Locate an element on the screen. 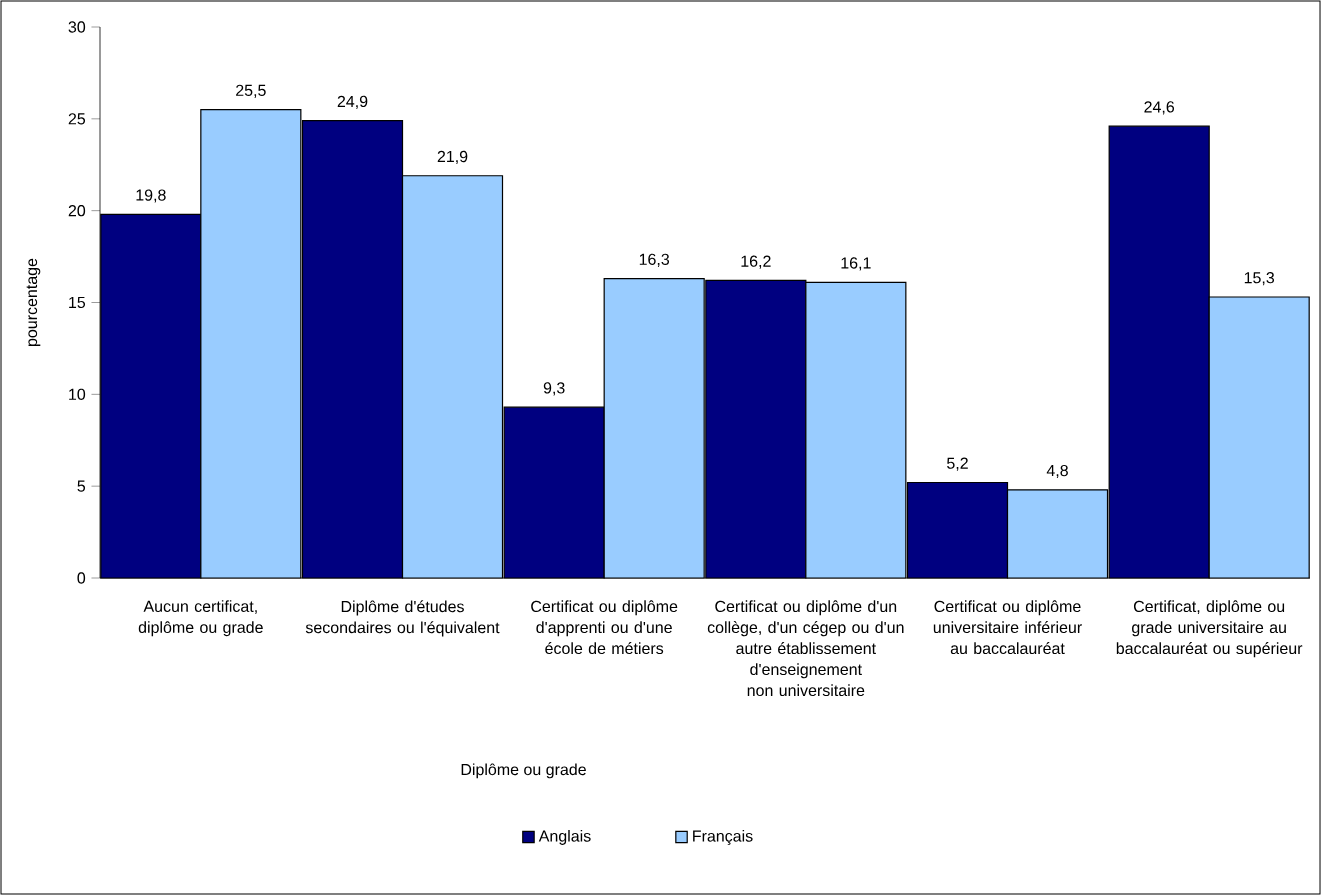  data-label: 19,8 is located at coordinates (151, 196).